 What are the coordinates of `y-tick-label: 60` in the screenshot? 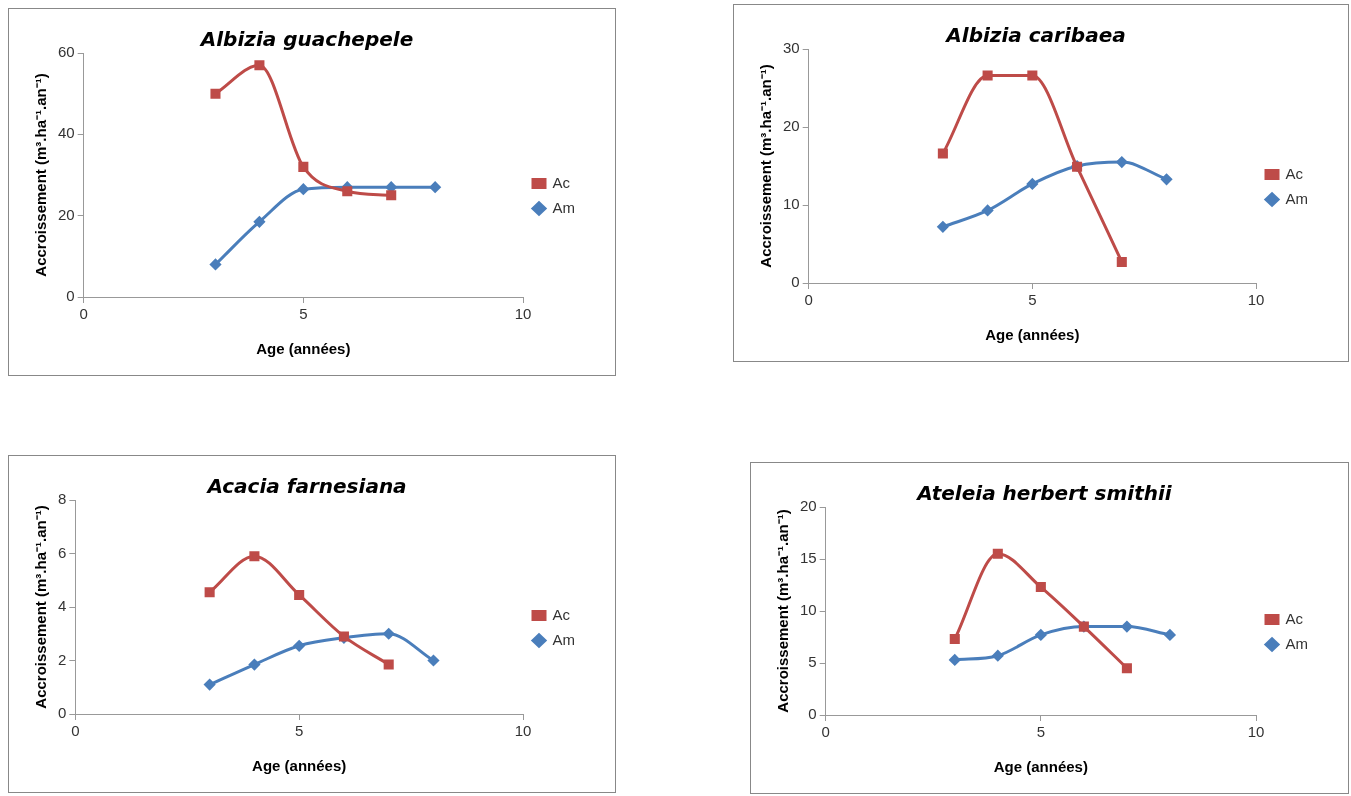 It's located at (66, 52).